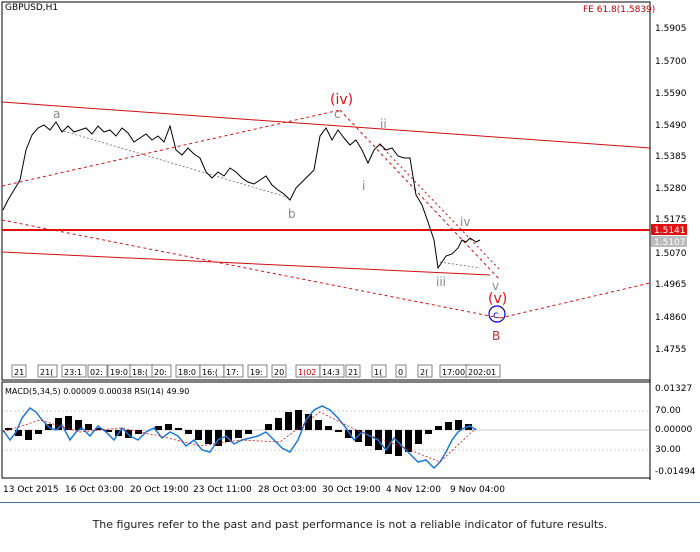  What do you see at coordinates (341, 100) in the screenshot?
I see `wave-label-iv-big: (iv)` at bounding box center [341, 100].